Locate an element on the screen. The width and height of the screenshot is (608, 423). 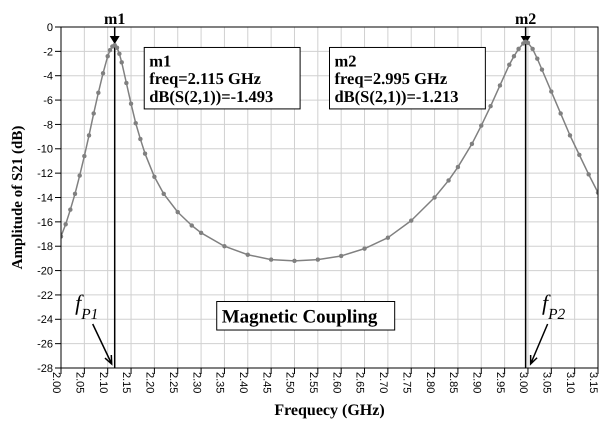
annotation: f$_{P1}$ is located at coordinates (86, 306).